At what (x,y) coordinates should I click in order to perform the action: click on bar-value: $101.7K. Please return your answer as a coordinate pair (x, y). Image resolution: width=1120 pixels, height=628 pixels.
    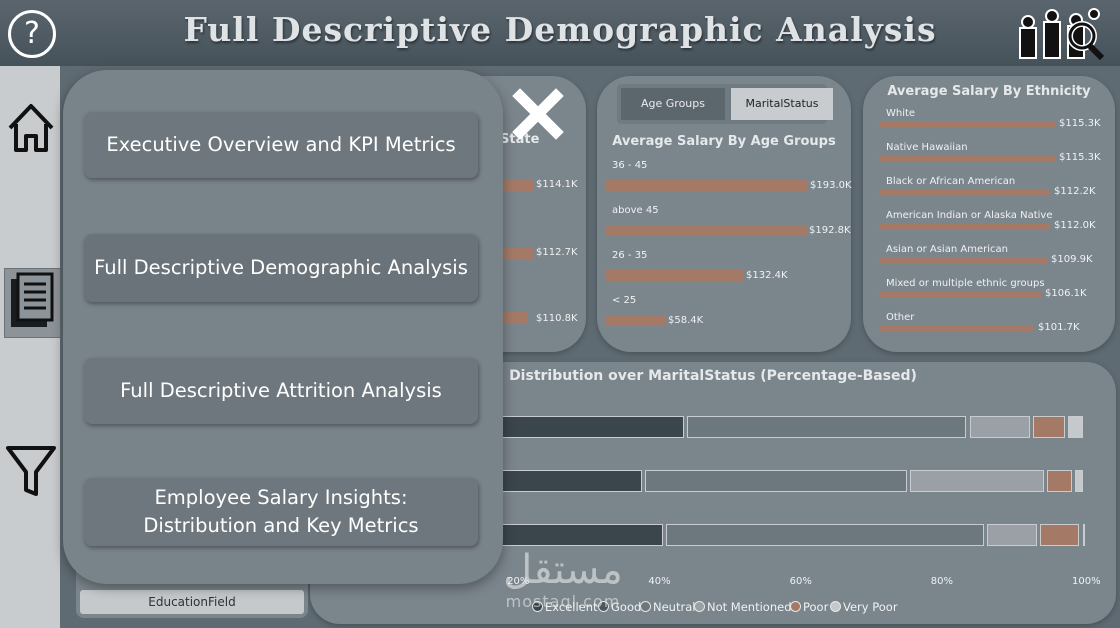
    Looking at the image, I should click on (1059, 327).